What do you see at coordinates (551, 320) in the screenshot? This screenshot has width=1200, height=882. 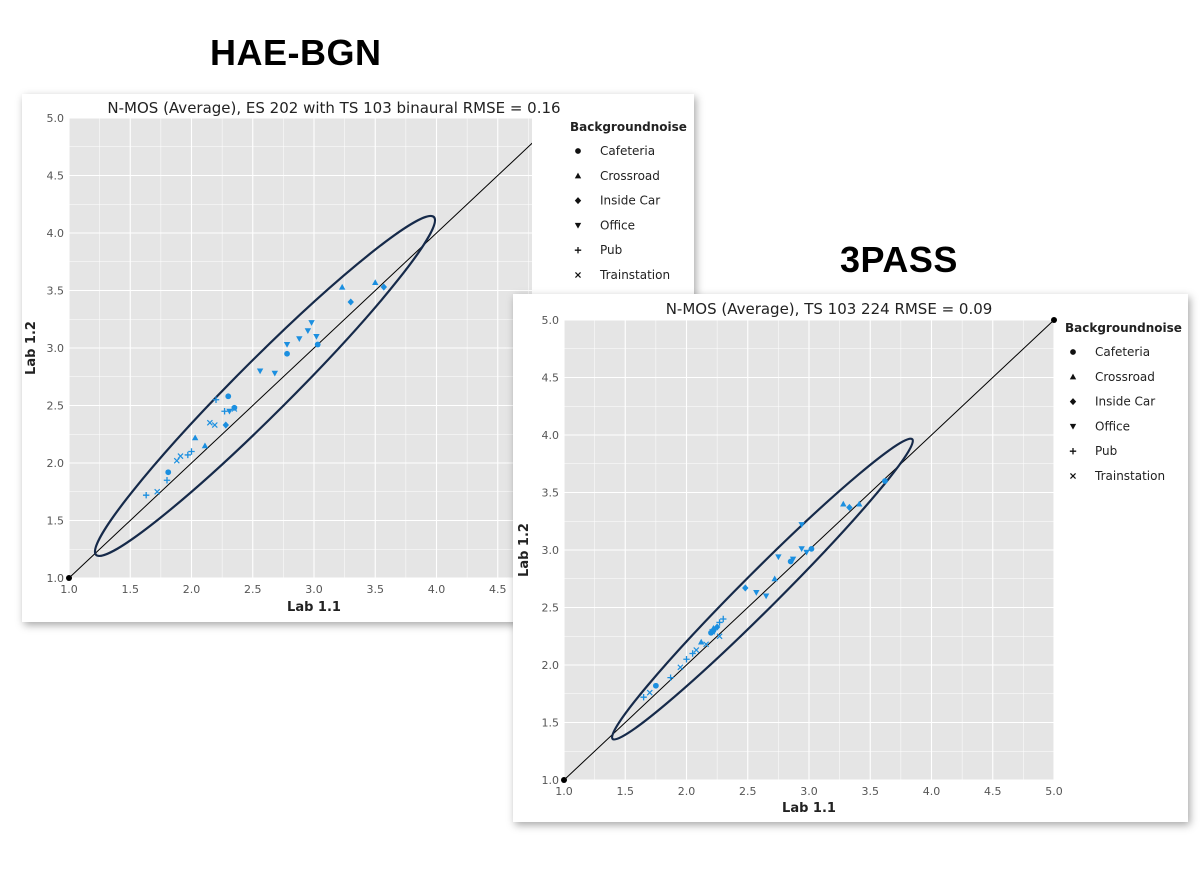 I see `y-tick-label: 5.0` at bounding box center [551, 320].